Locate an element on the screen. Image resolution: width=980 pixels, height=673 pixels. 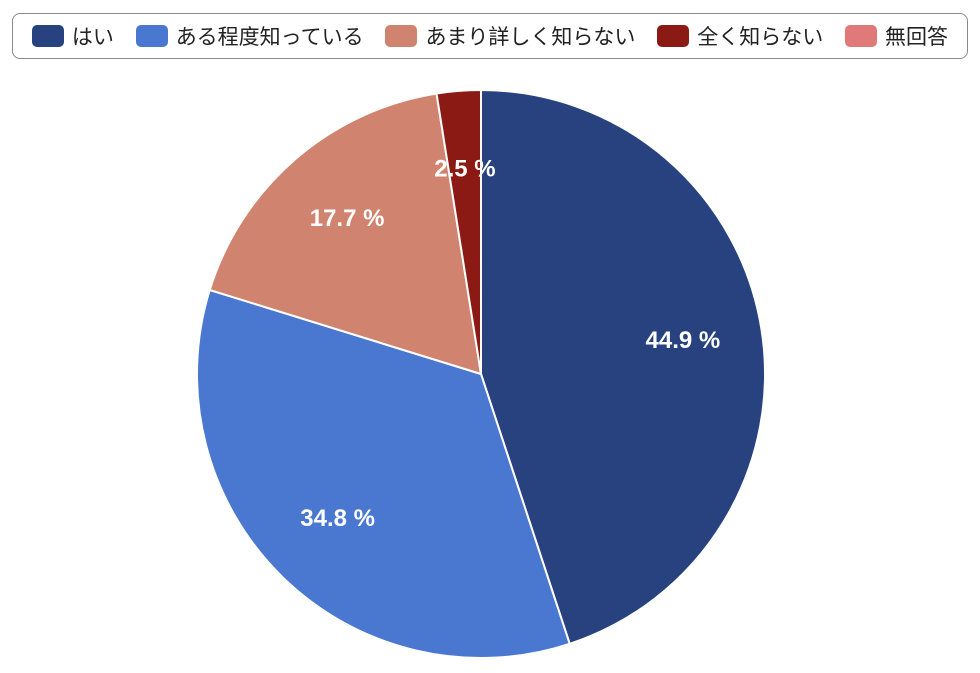
chart-legend: はい ある程度知っている あまり詳しく知らない 全く知らない 無回答 is located at coordinates (490, 36).